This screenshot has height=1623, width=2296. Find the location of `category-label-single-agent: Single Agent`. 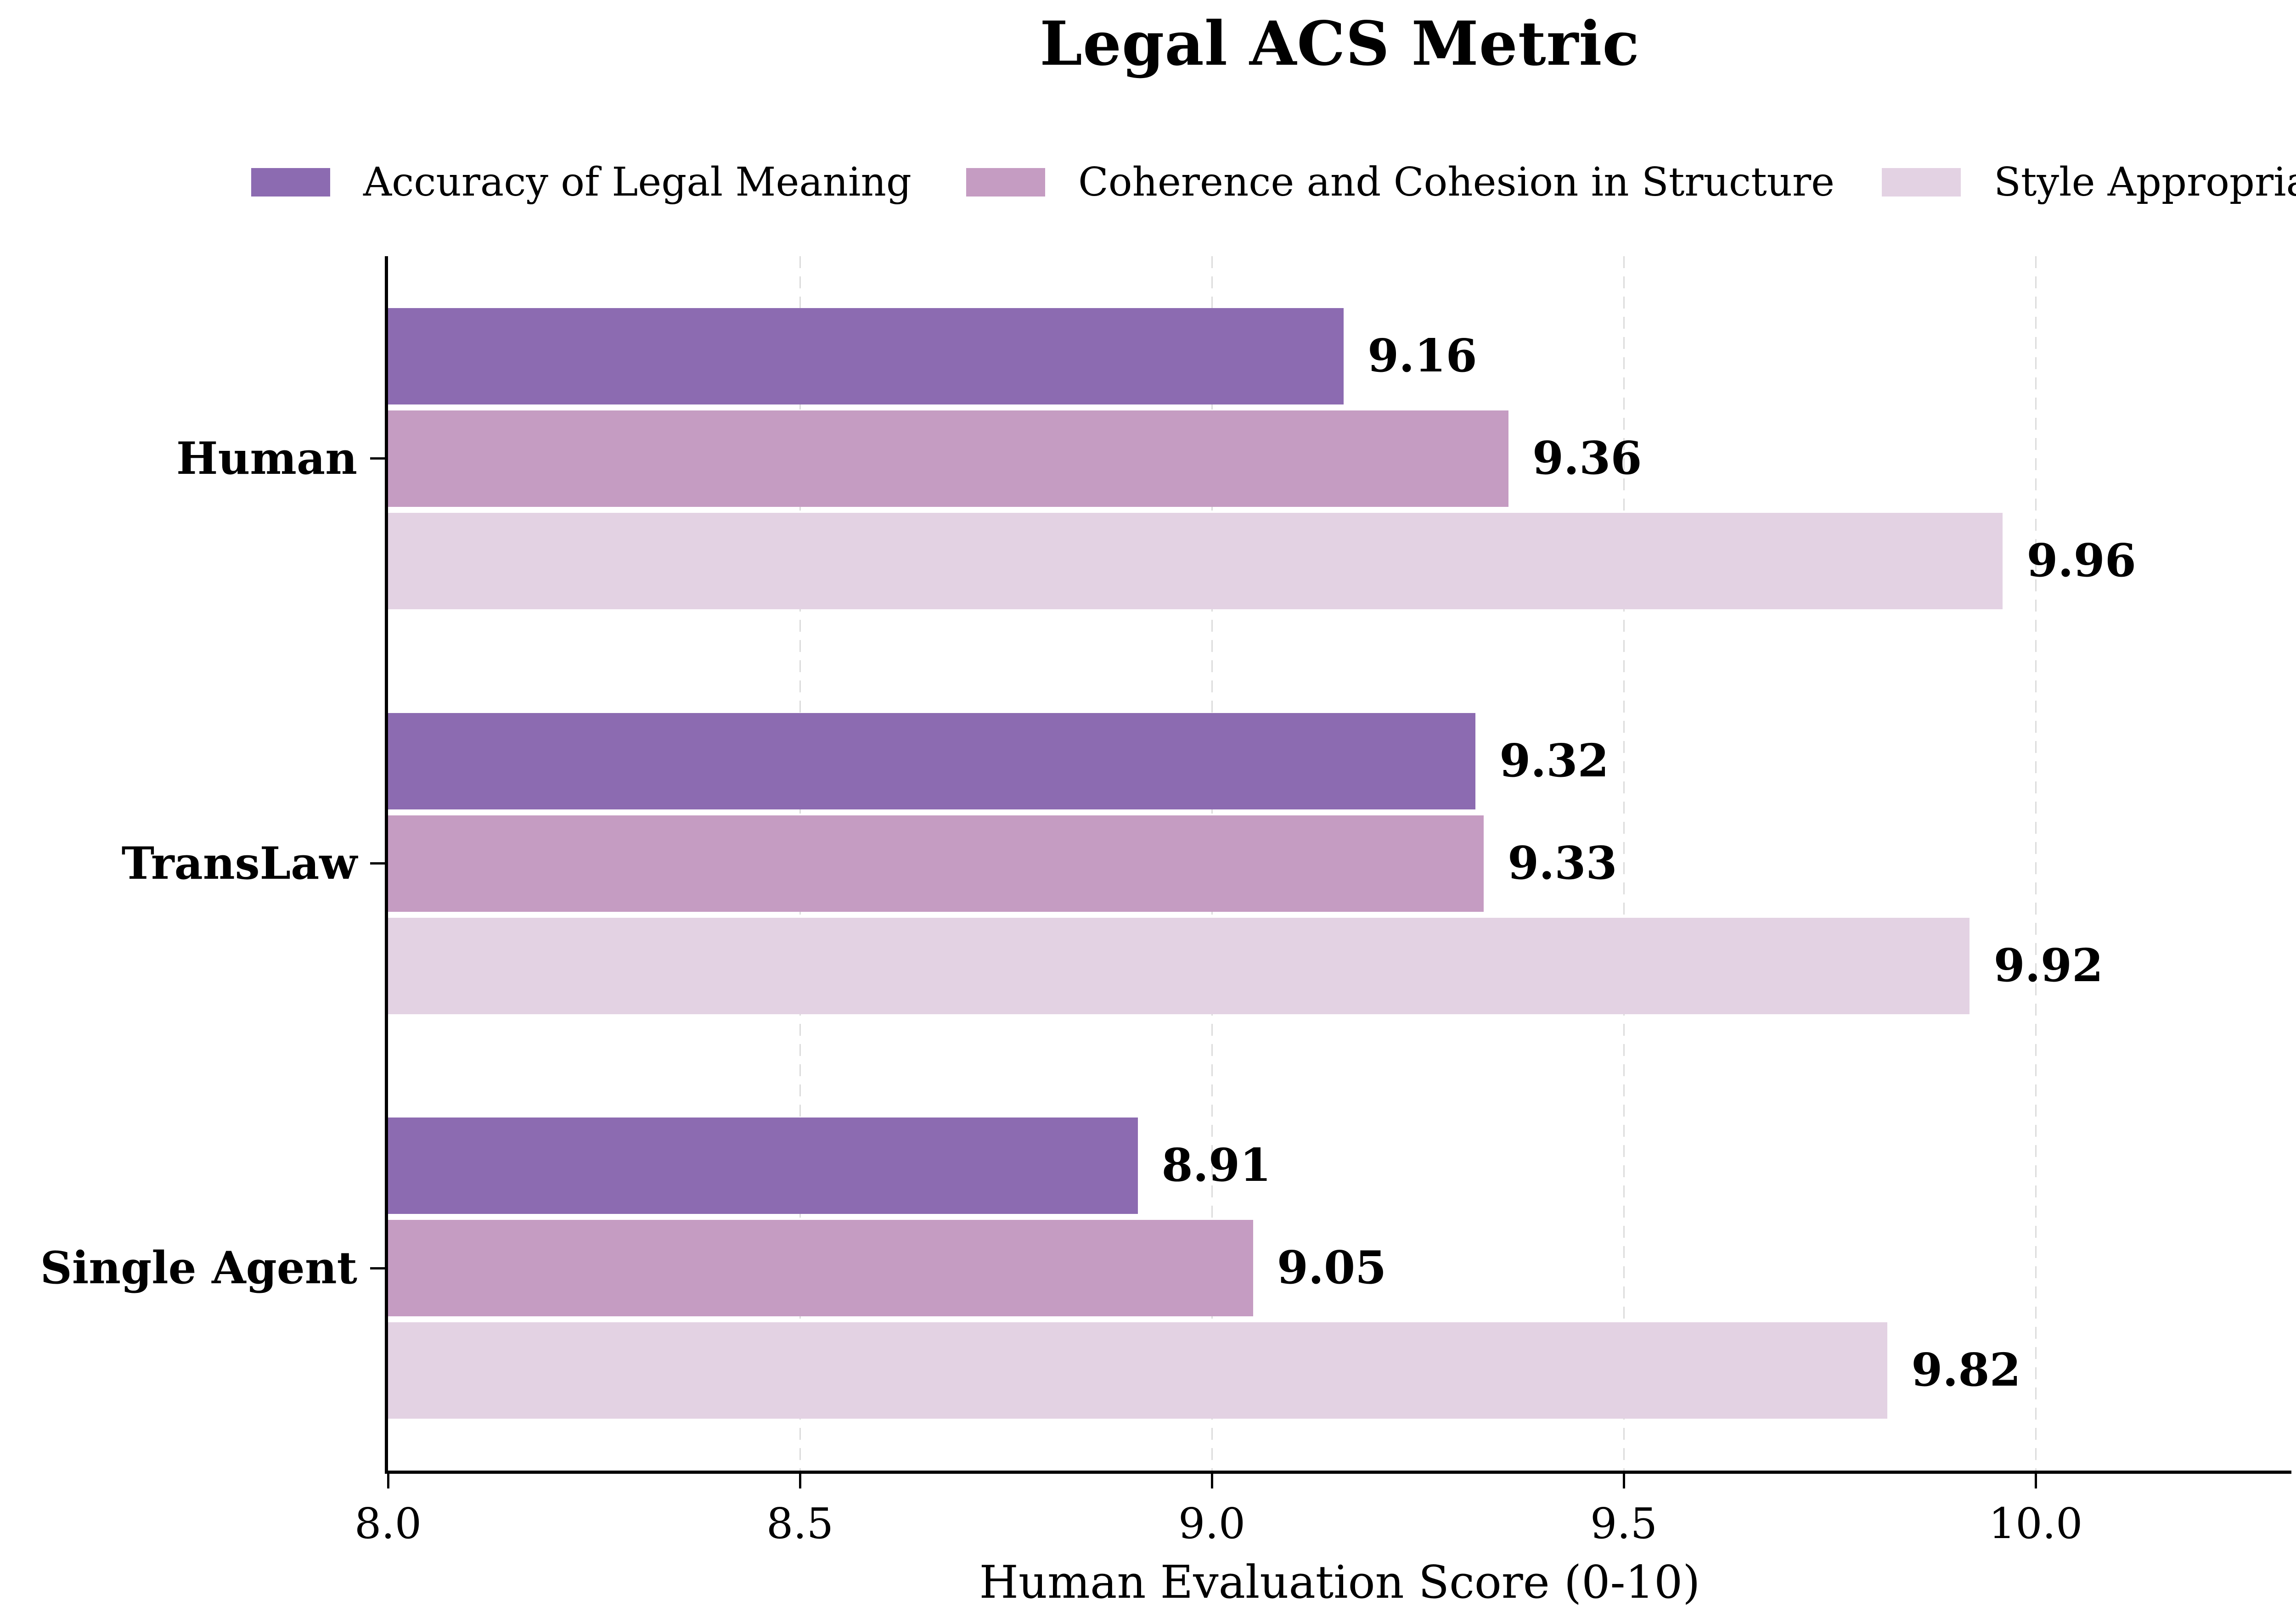

category-label-single-agent: Single Agent is located at coordinates (198, 1268).